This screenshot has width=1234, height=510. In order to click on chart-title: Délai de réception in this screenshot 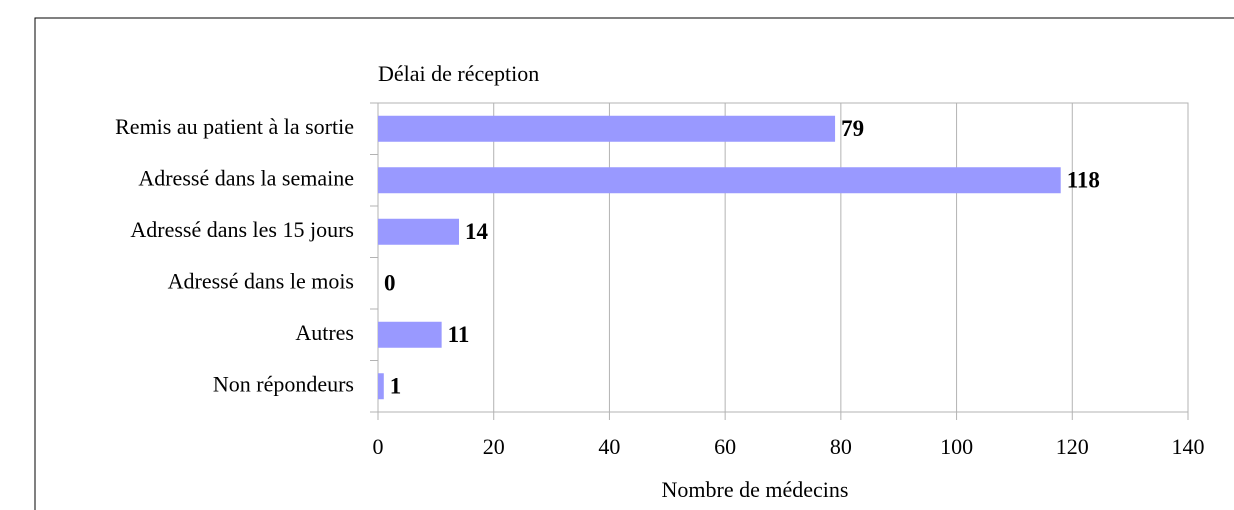, I will do `click(458, 73)`.